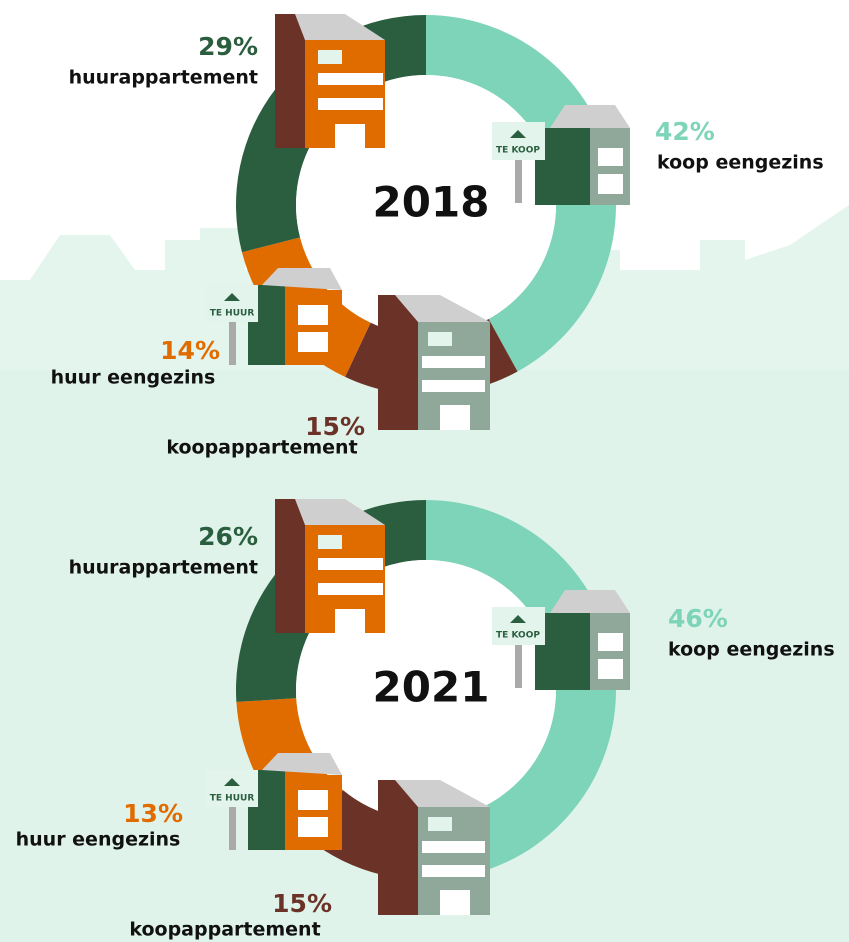 This screenshot has width=849, height=942. What do you see at coordinates (228, 46) in the screenshot?
I see `value-label: 29%` at bounding box center [228, 46].